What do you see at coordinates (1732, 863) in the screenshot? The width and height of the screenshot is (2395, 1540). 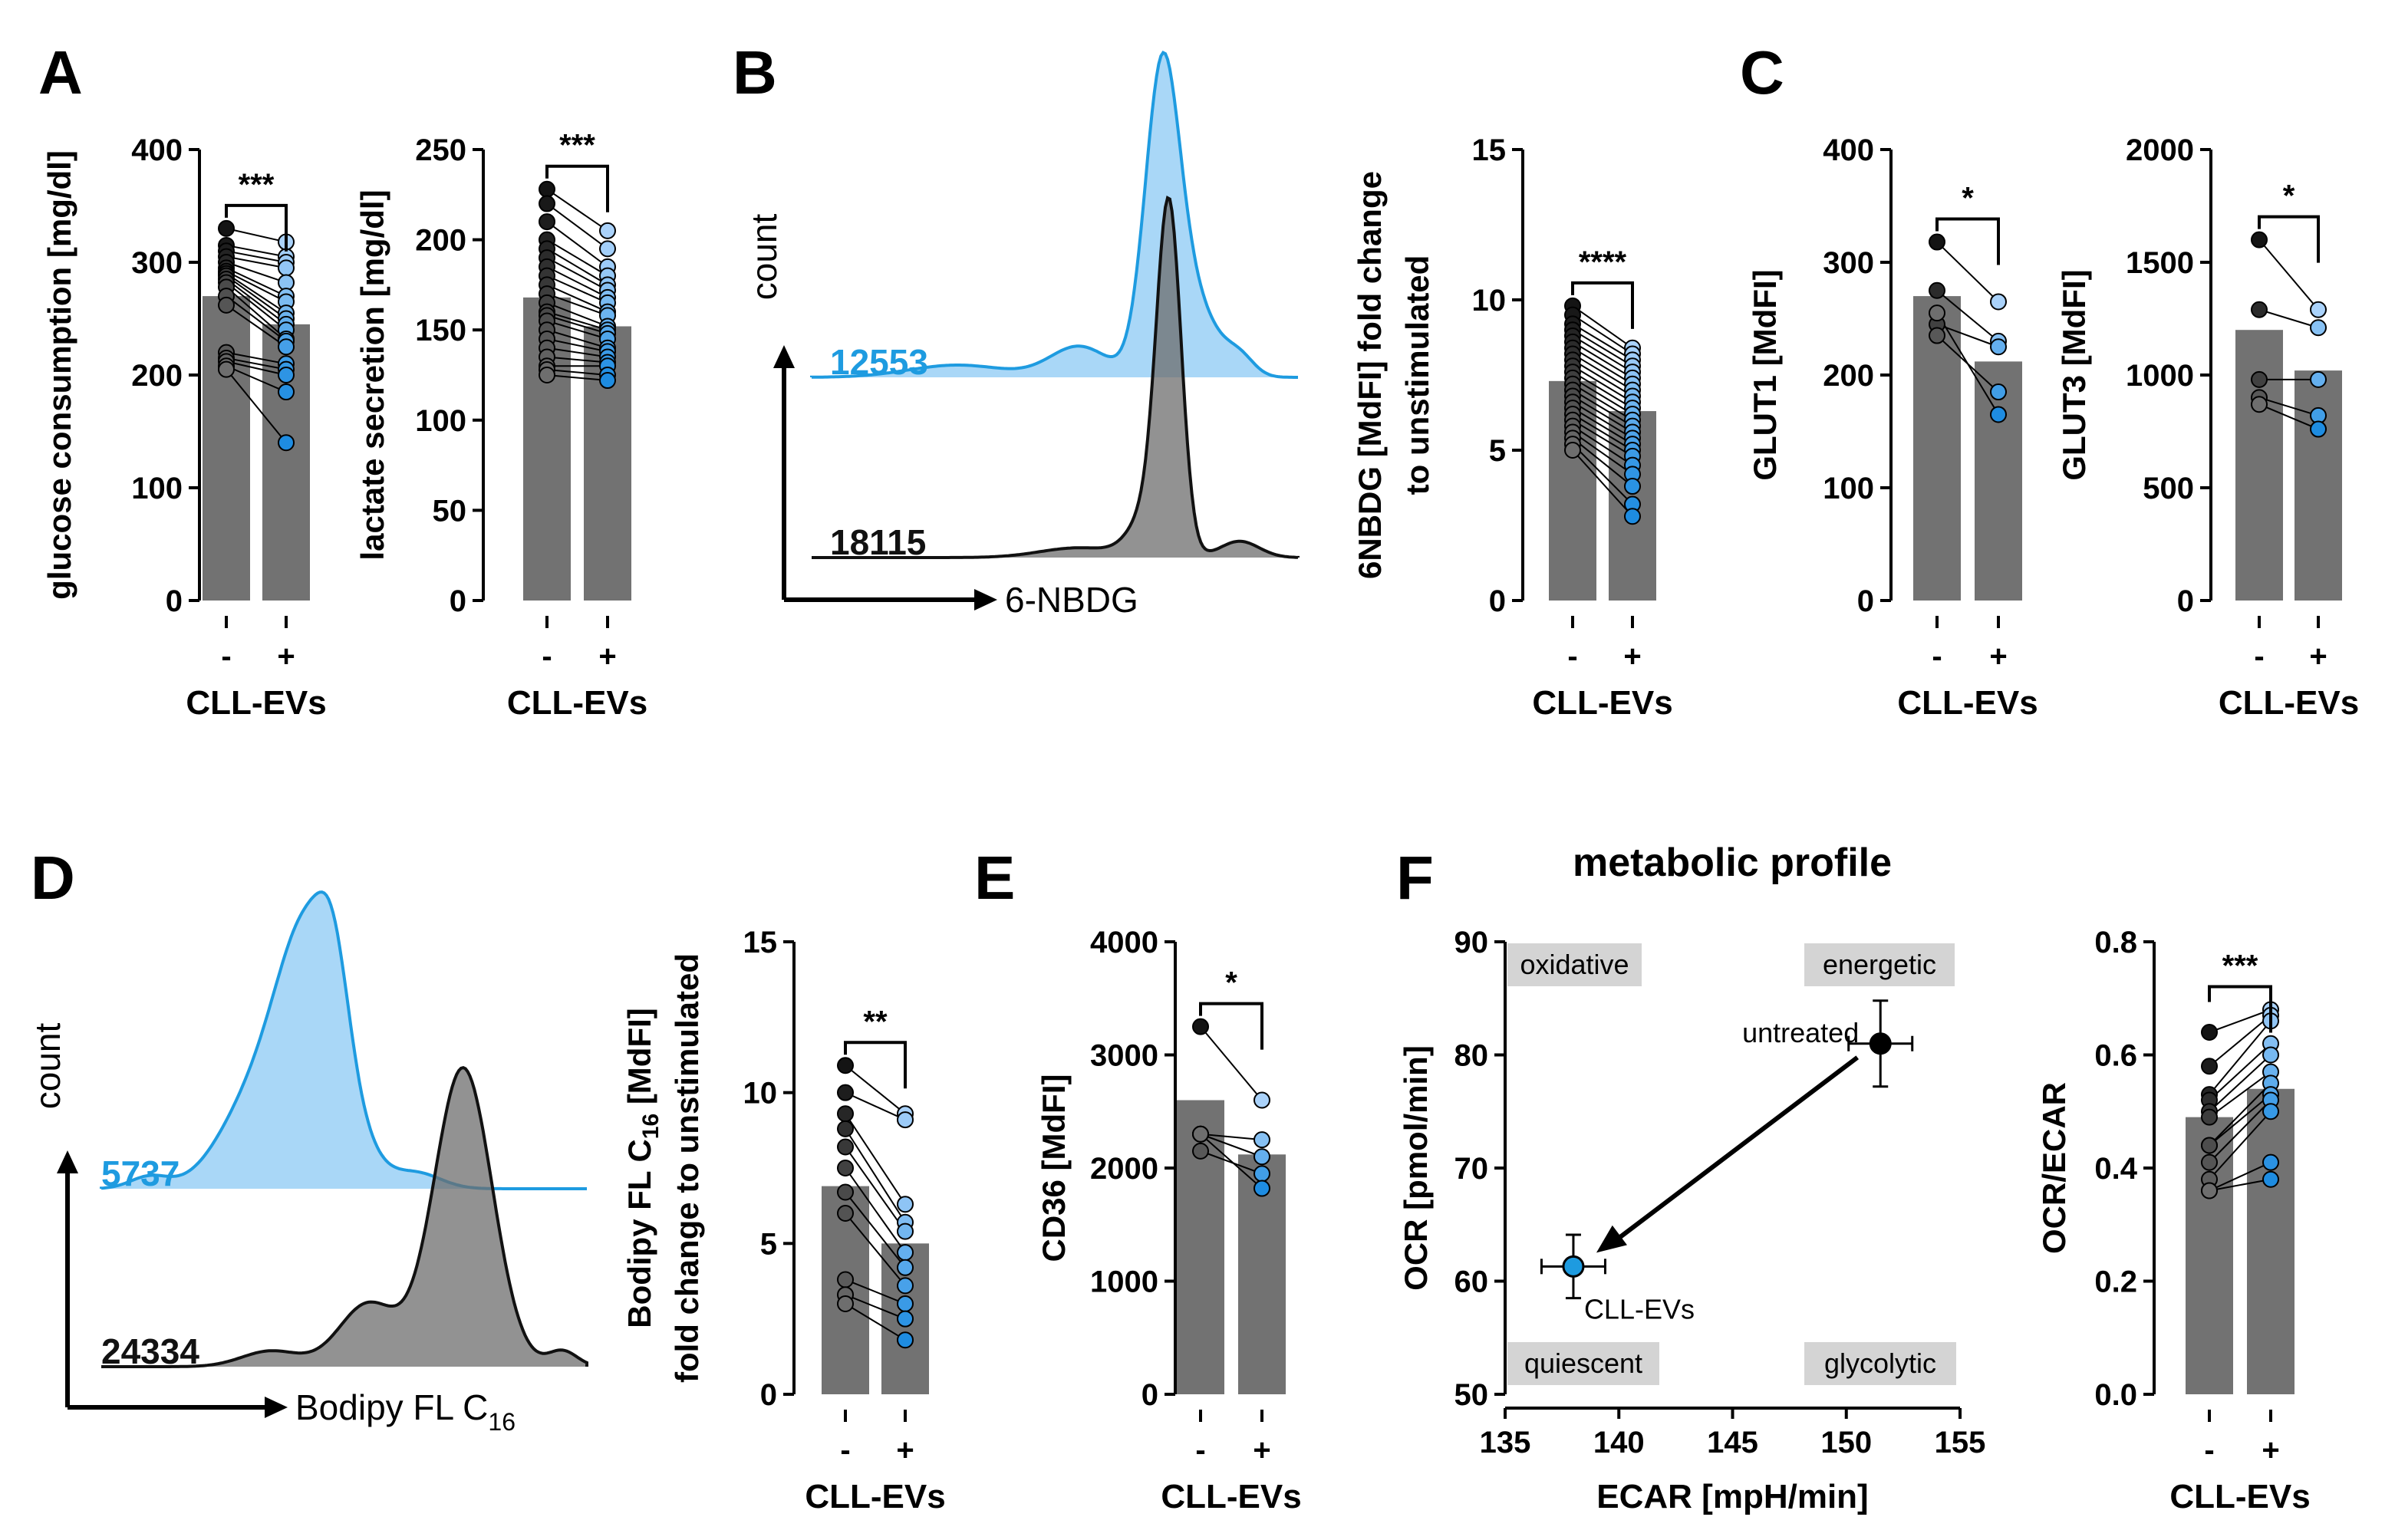 I see `chart-title: metabolic profile` at bounding box center [1732, 863].